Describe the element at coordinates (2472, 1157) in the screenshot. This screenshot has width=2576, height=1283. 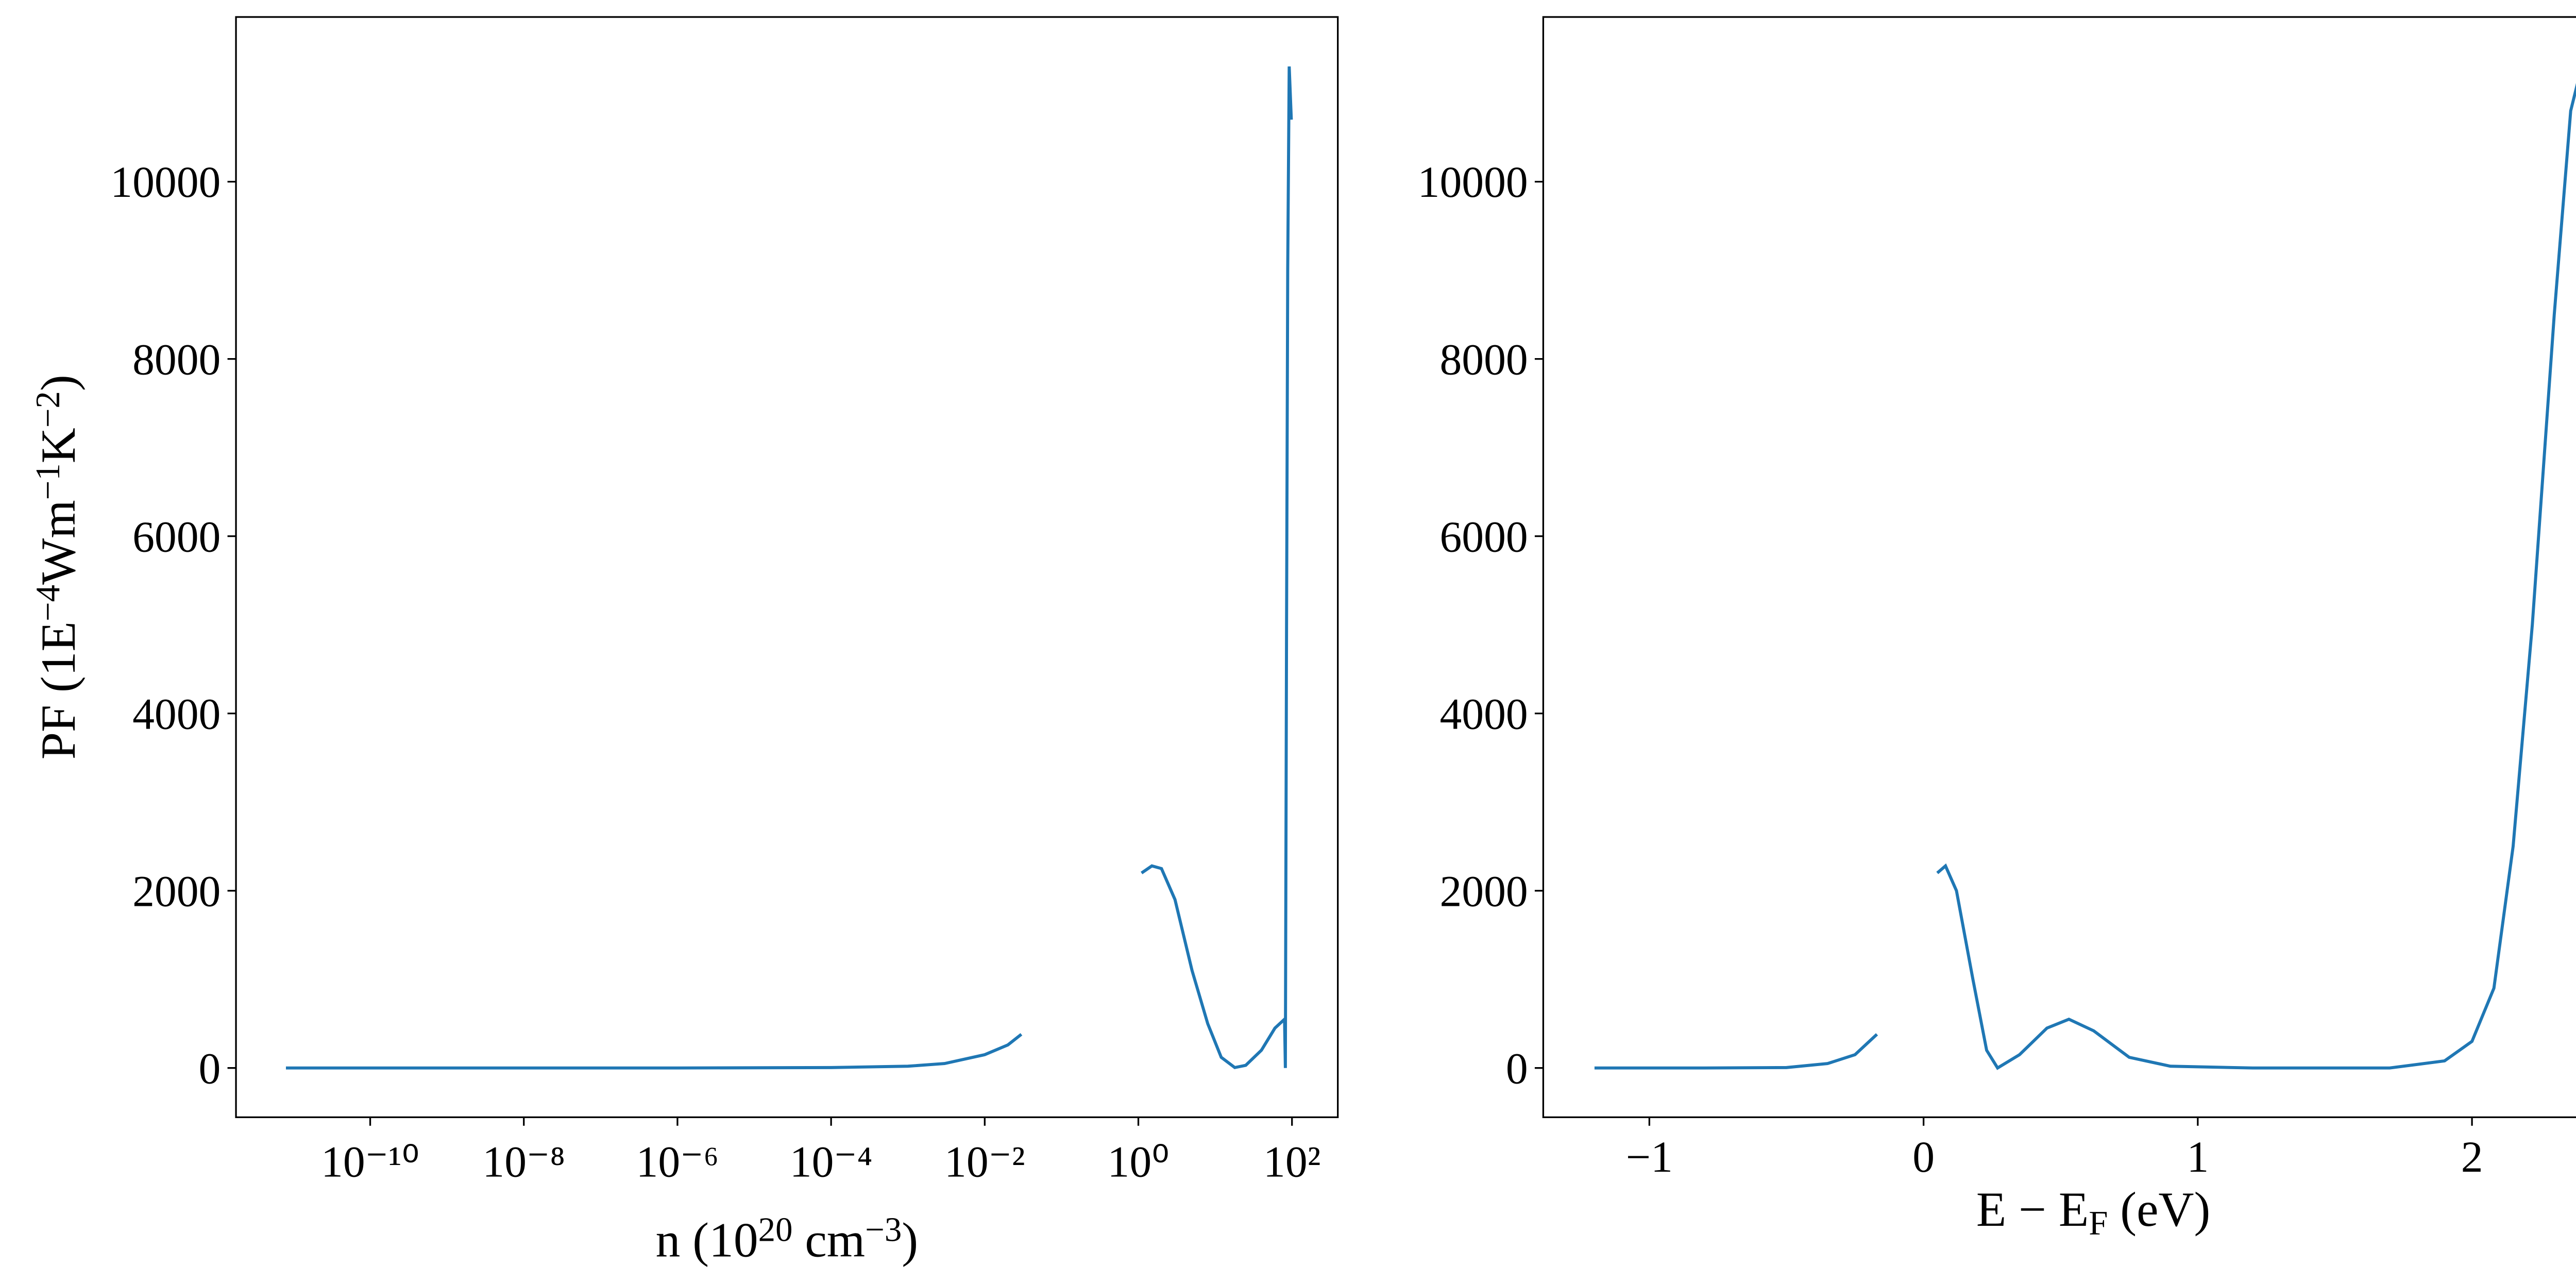
I see `x-tick-label: 2` at that location.